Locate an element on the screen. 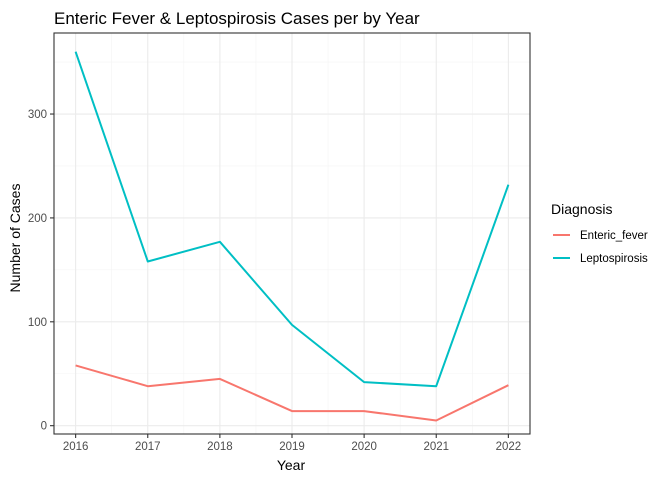 Image resolution: width=672 pixels, height=480 pixels. x-tick-label: 2017 is located at coordinates (148, 447).